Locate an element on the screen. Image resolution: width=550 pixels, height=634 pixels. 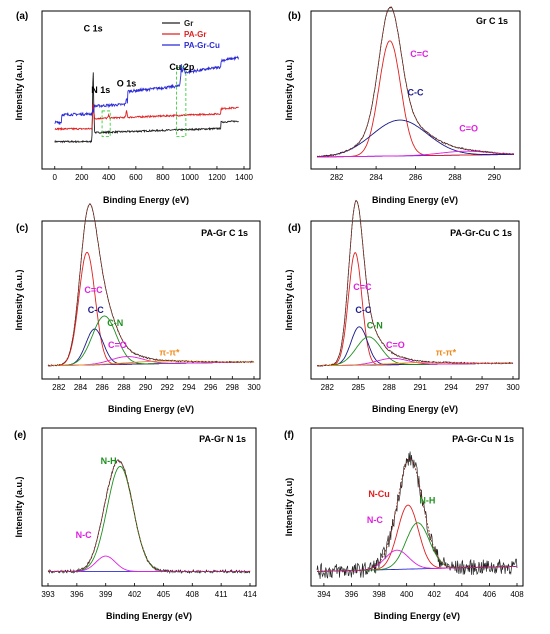
x-tick-label: 414 is located at coordinates (250, 594).